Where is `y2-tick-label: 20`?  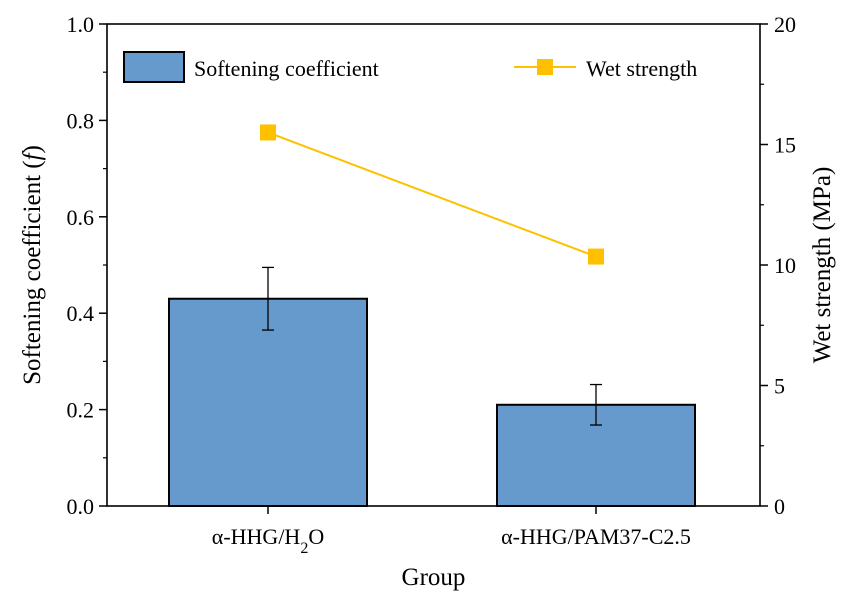 y2-tick-label: 20 is located at coordinates (785, 24).